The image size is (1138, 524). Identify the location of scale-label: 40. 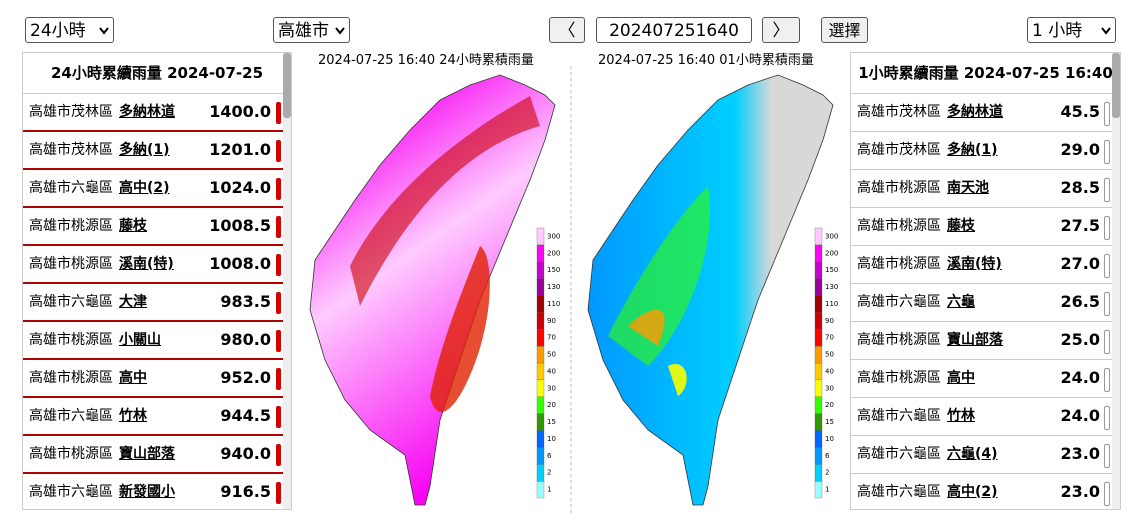
(829, 371).